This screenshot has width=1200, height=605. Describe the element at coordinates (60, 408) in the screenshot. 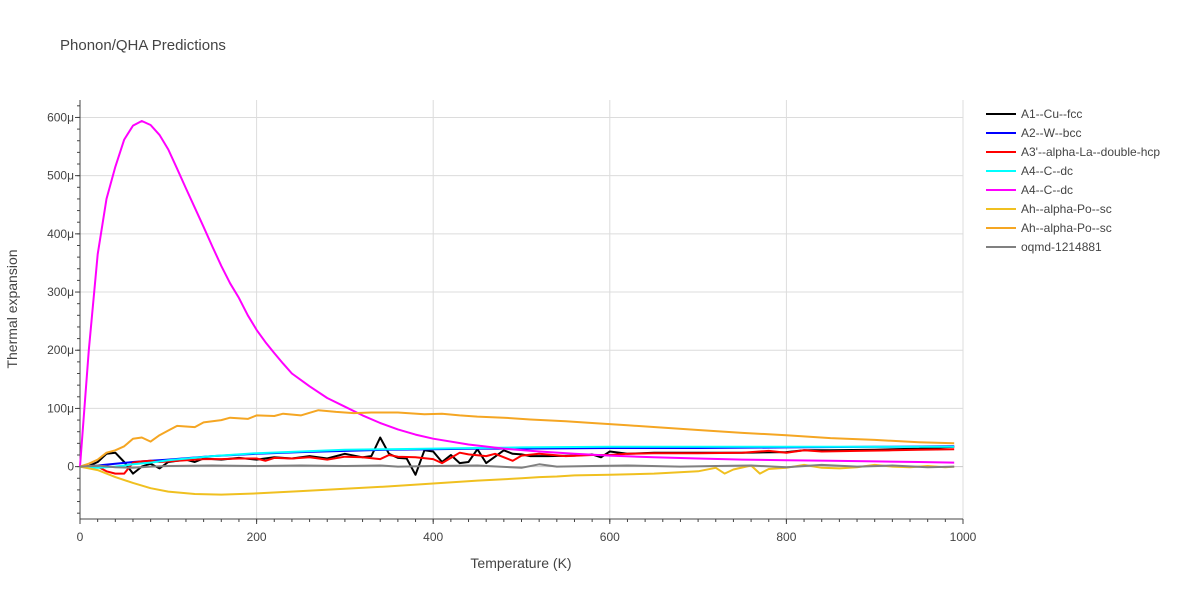

I see `y-tick-label: 100μ` at that location.